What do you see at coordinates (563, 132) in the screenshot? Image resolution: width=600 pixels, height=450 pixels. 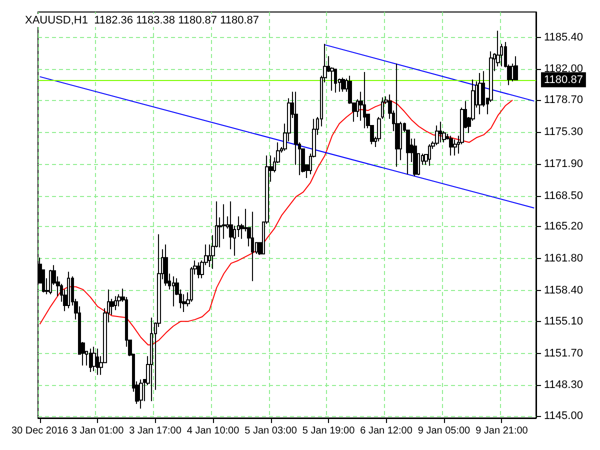 I see `y-tick-label: 1175.30` at bounding box center [563, 132].